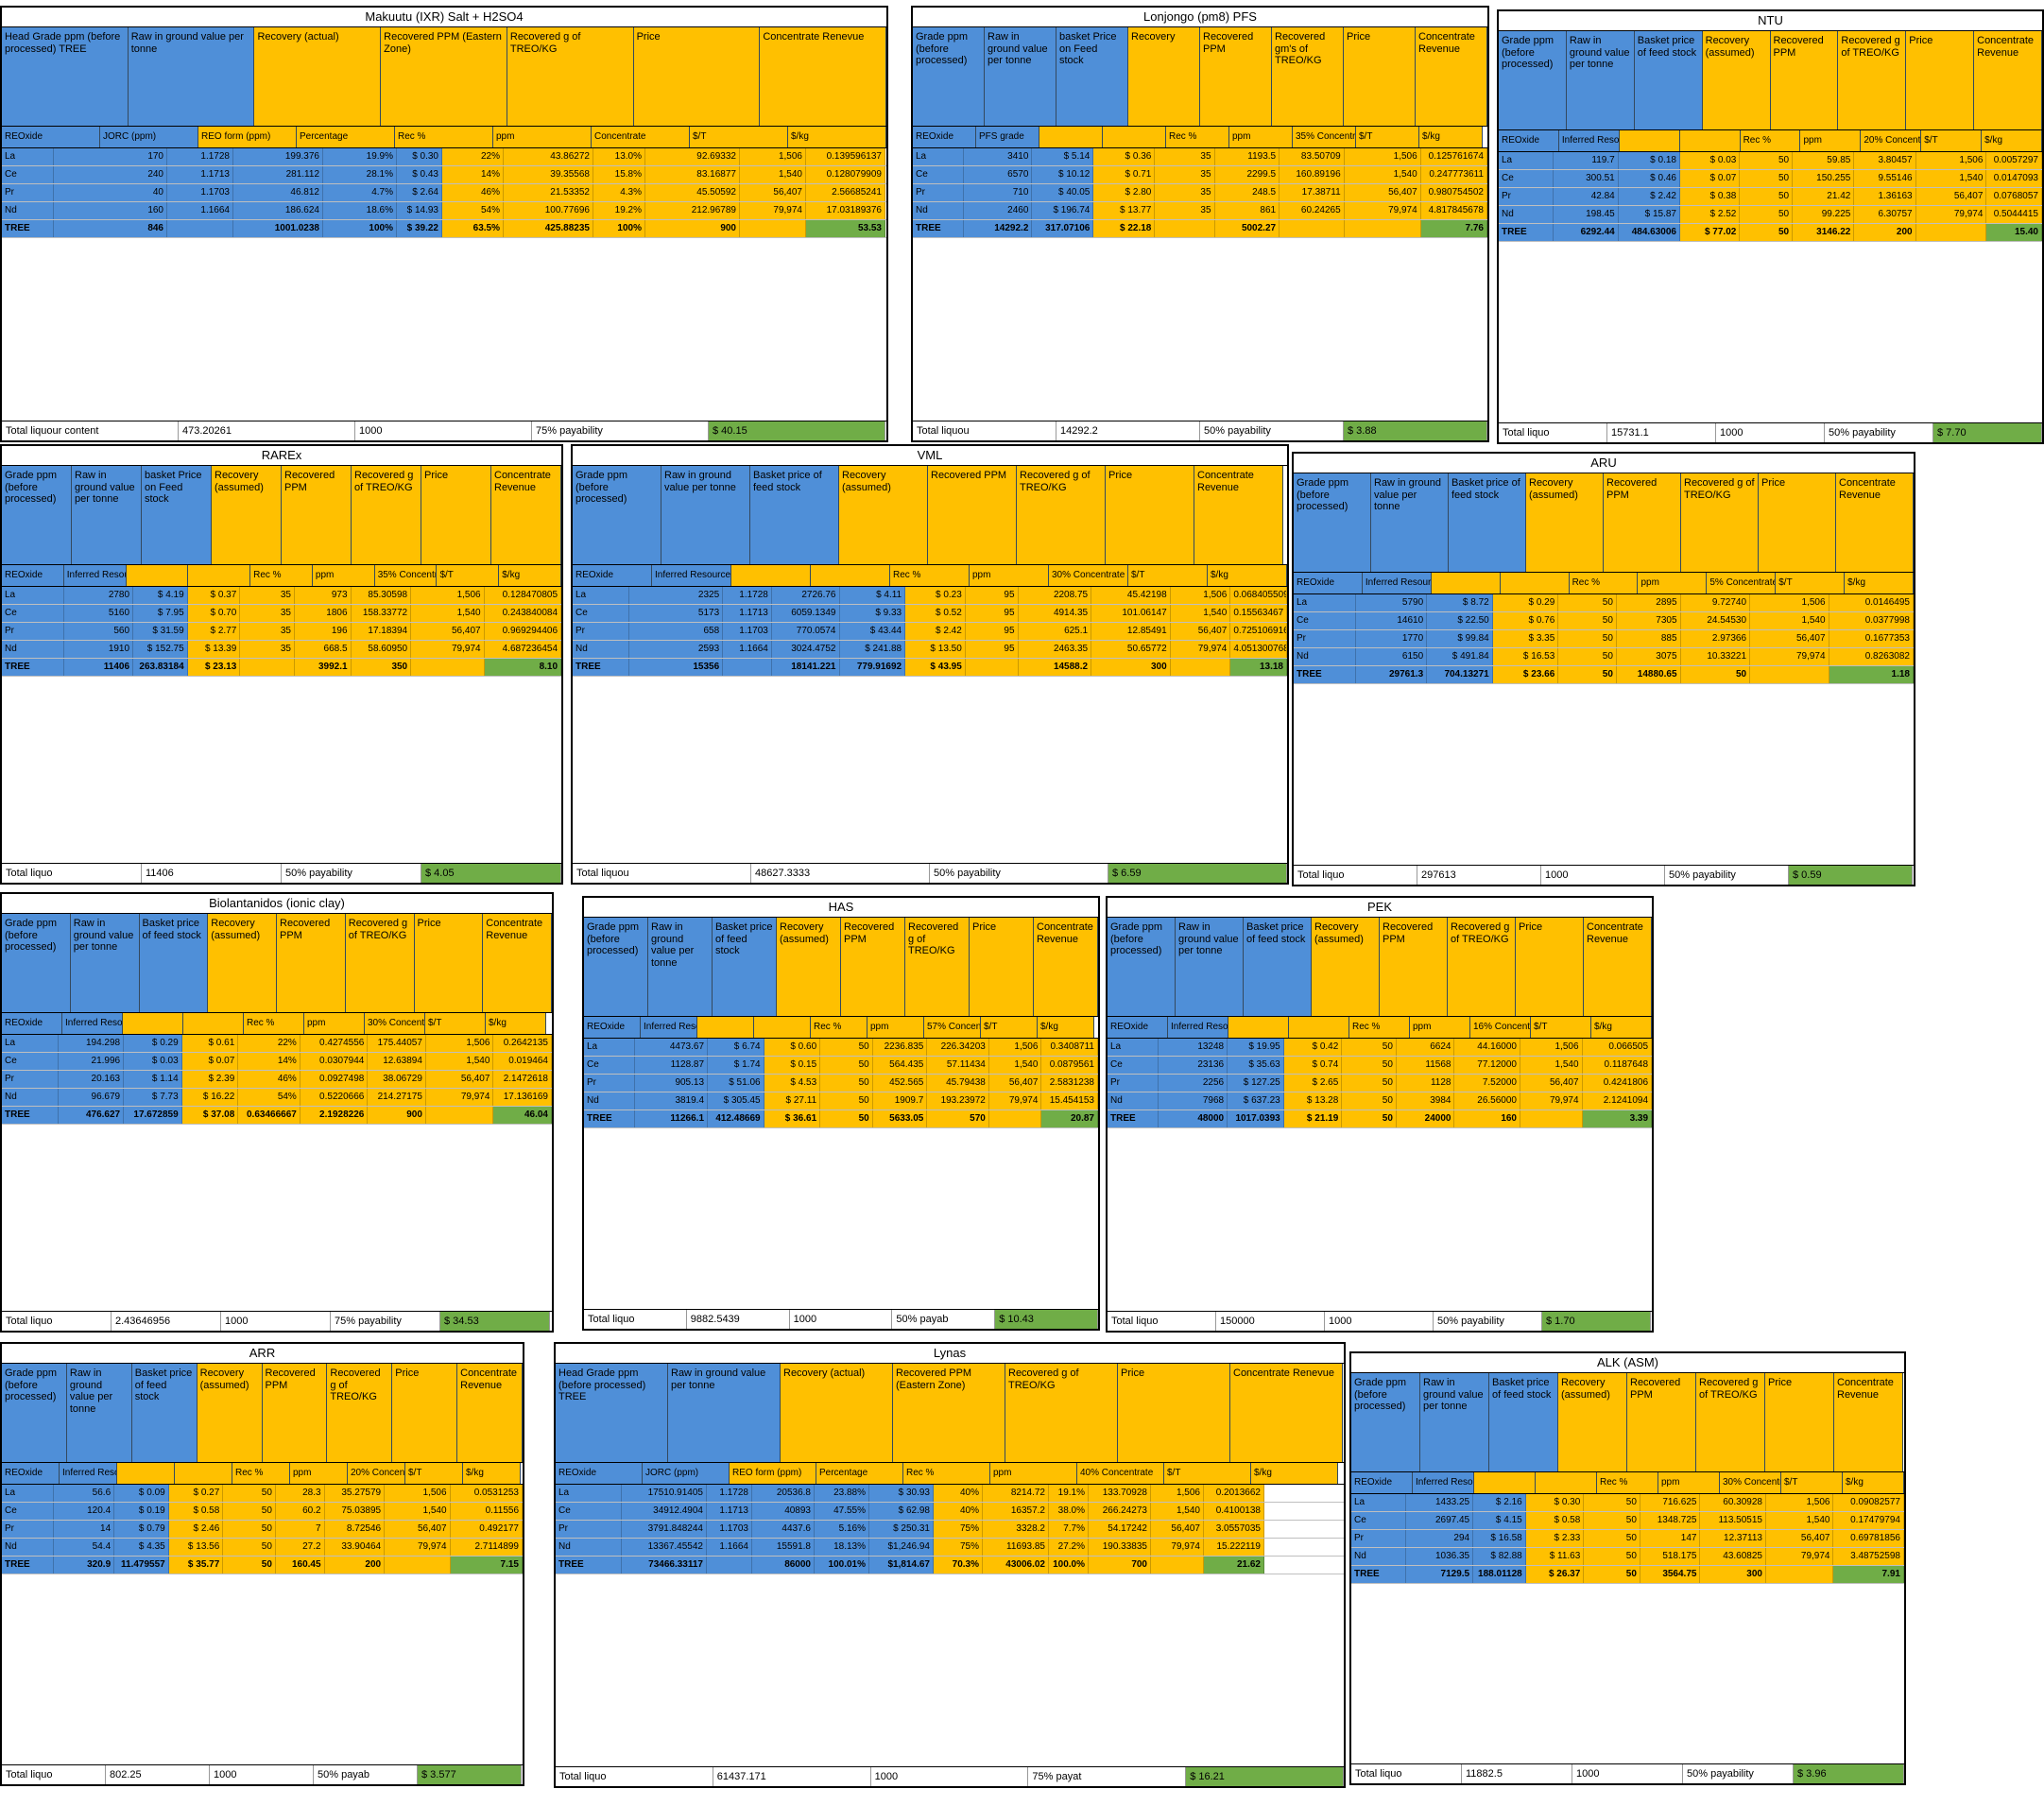 The height and width of the screenshot is (1806, 2044). I want to click on summary-cell: 11882.5, so click(1517, 1774).